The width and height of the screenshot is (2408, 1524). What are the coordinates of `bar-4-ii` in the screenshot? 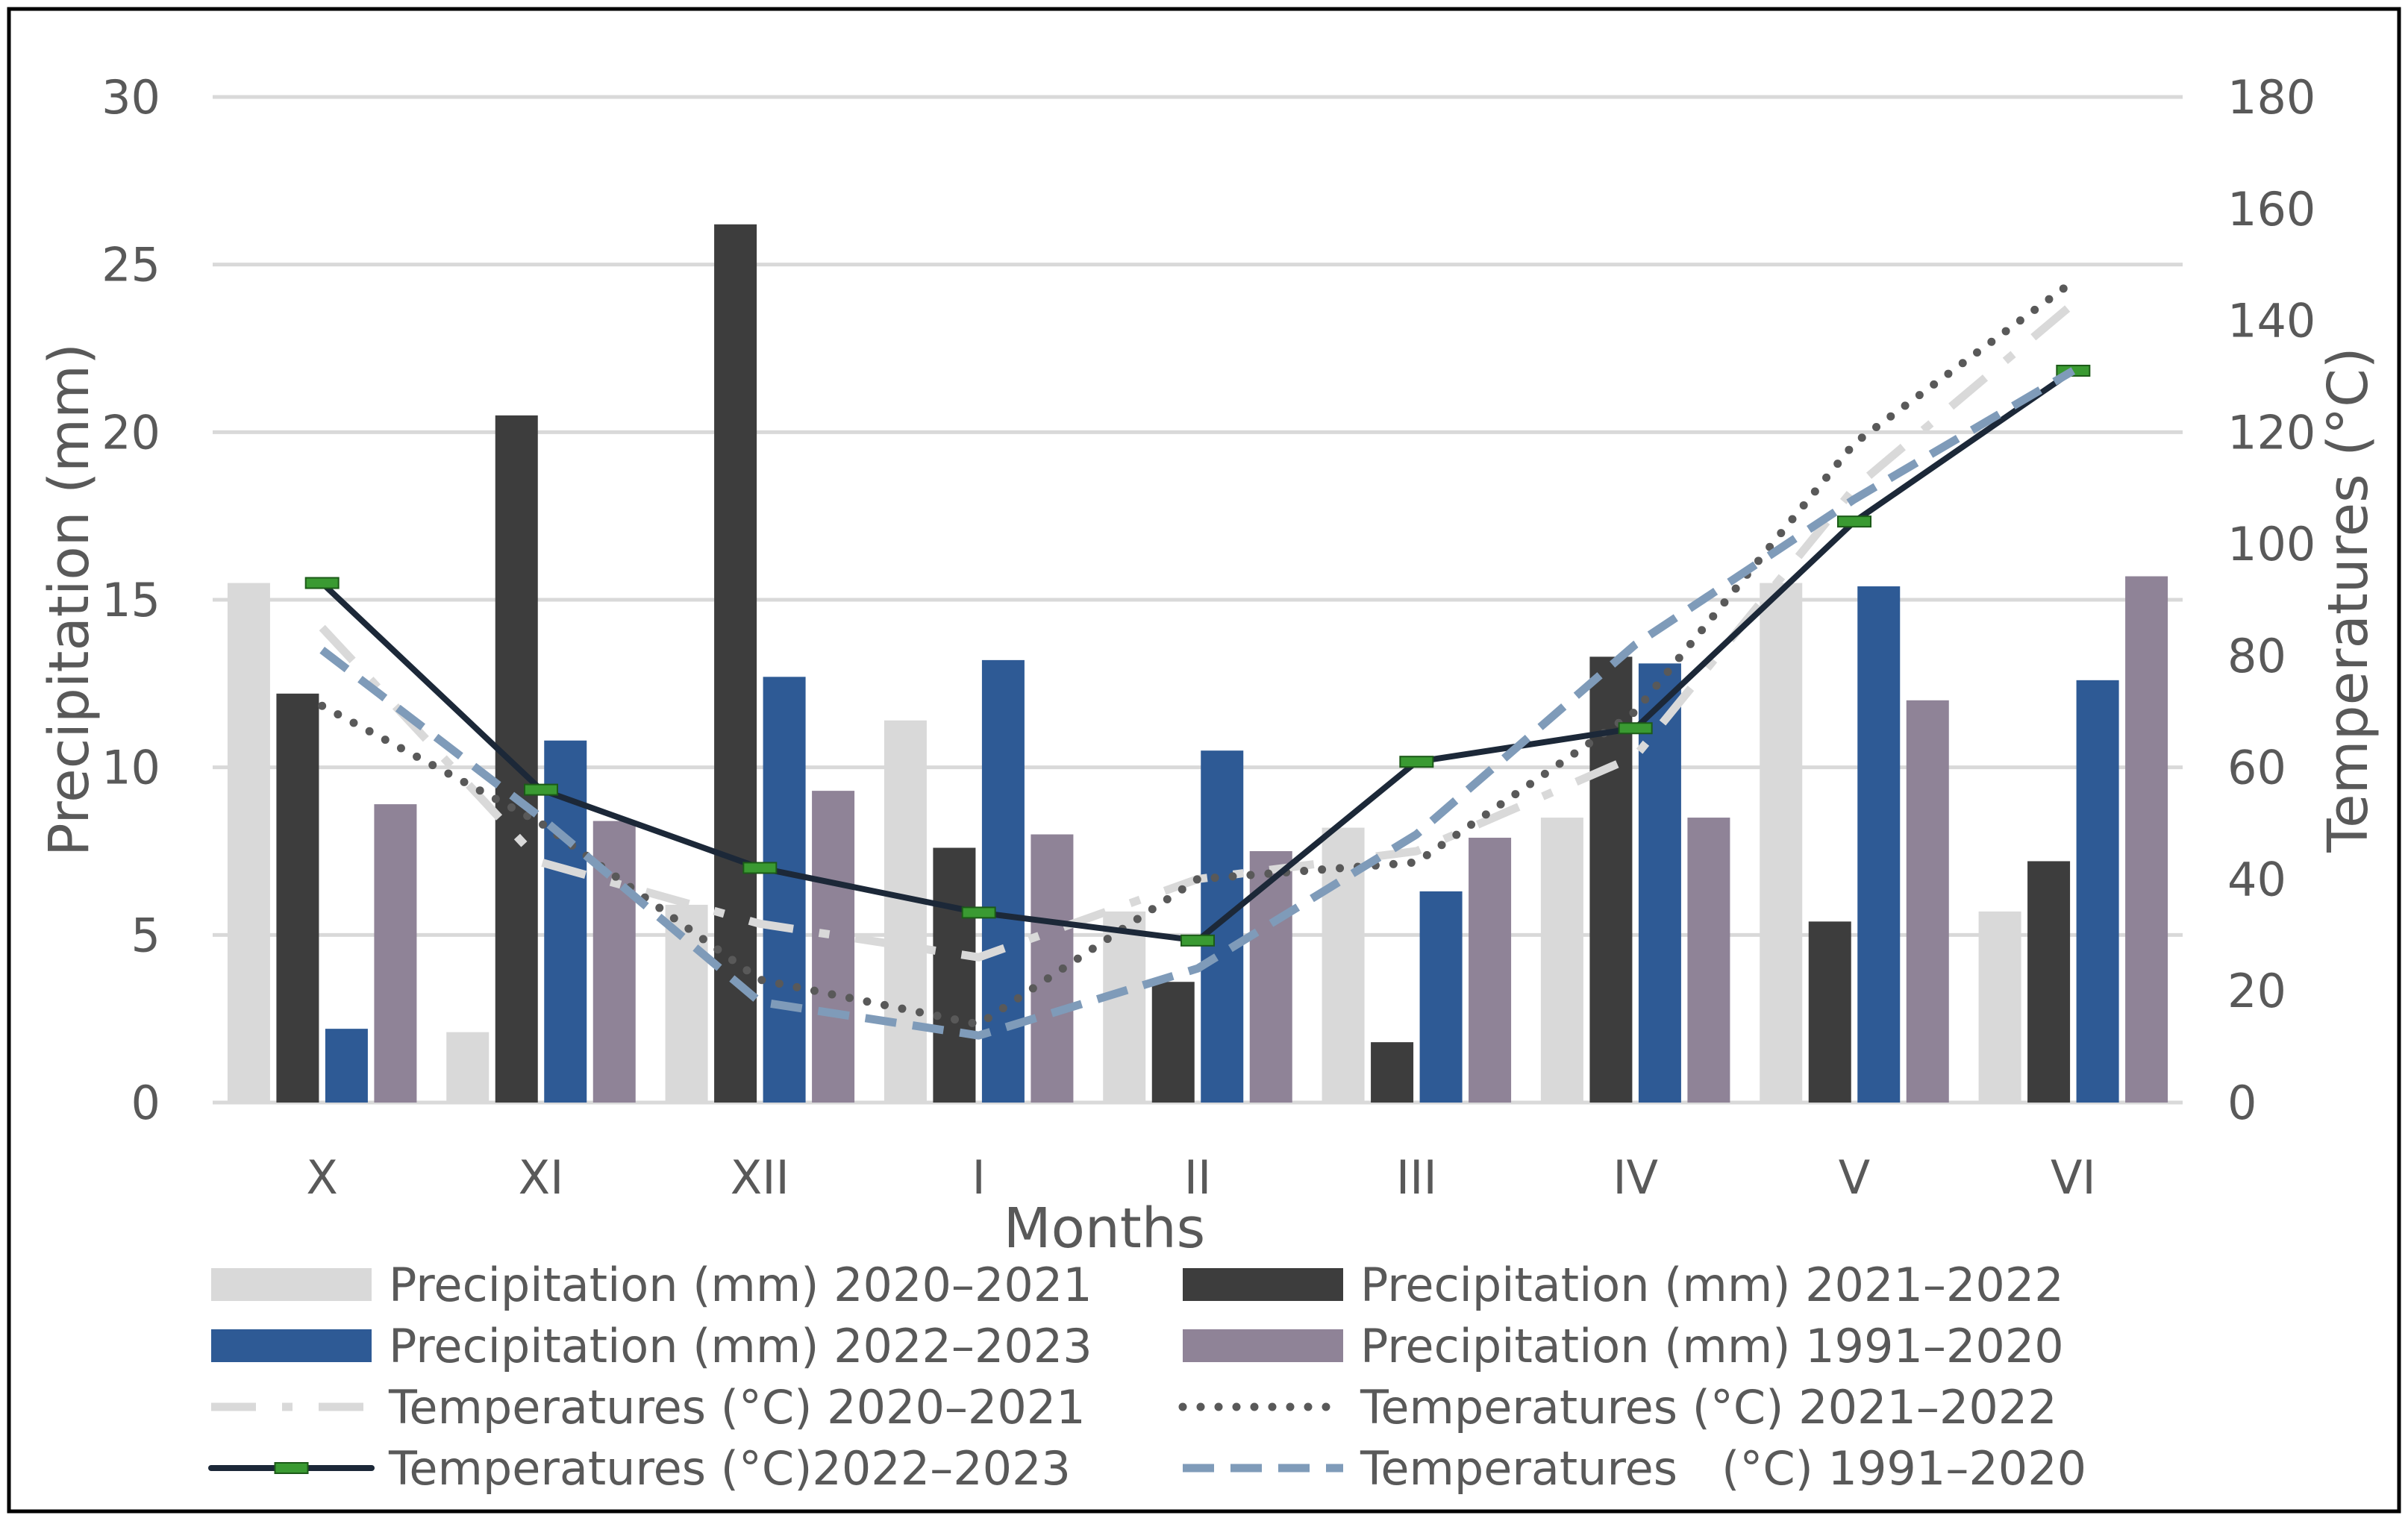 It's located at (1270, 977).